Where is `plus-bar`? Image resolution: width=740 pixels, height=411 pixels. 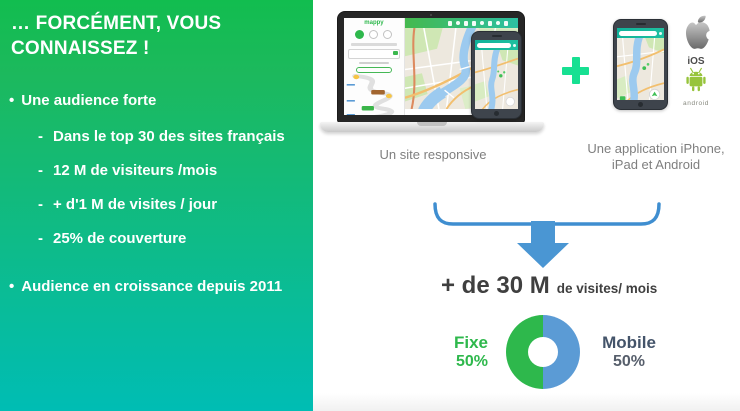
plus-bar is located at coordinates (575, 70).